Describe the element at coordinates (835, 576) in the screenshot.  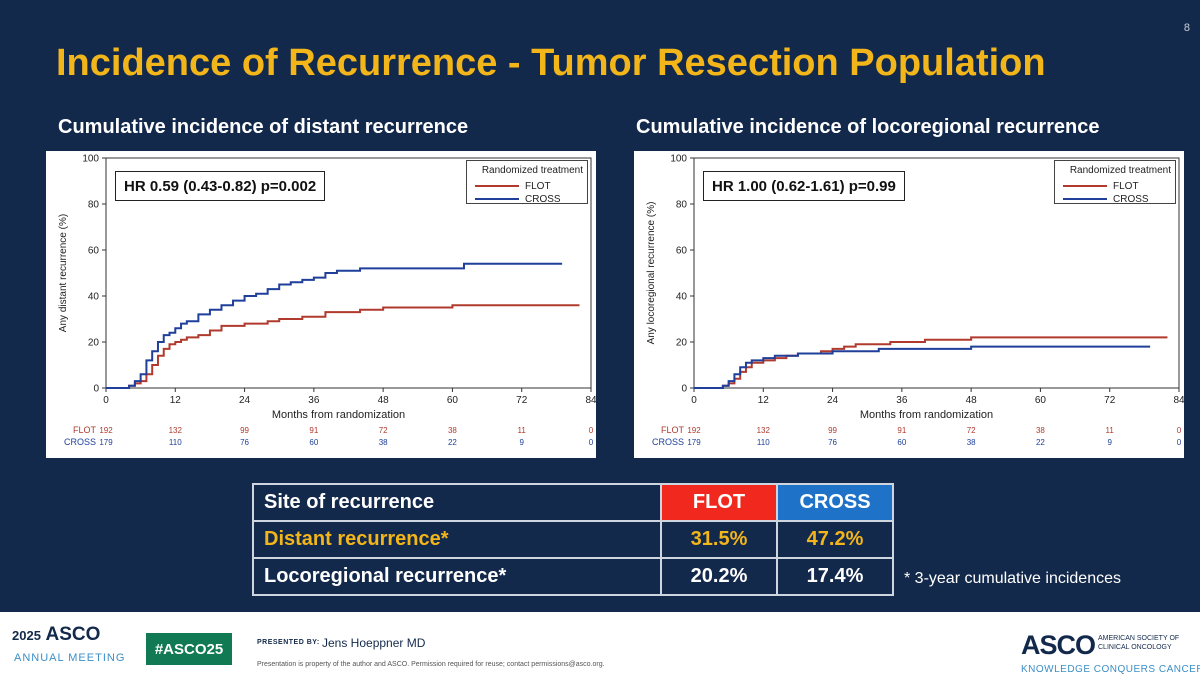
I see `table-cell-cross: 17.4%` at that location.